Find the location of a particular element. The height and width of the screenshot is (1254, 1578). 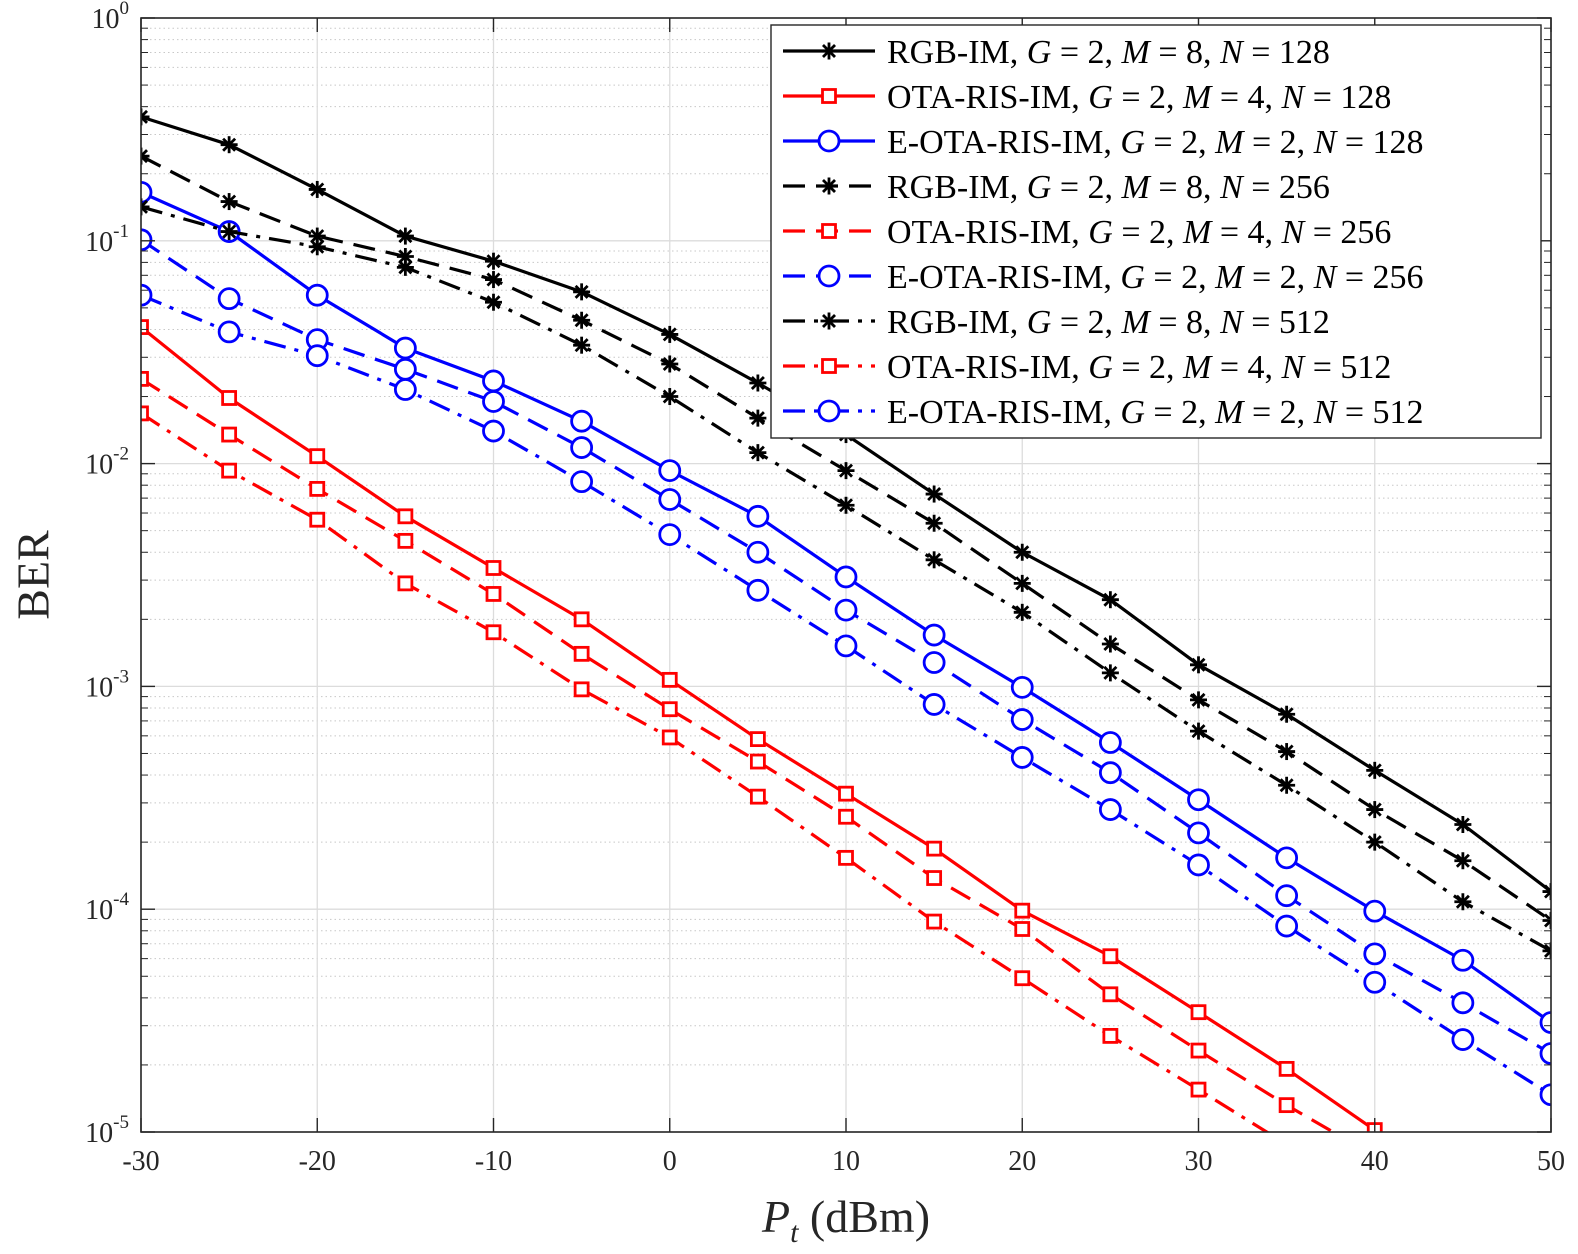

legend-variable: N is located at coordinates (1232, 187).